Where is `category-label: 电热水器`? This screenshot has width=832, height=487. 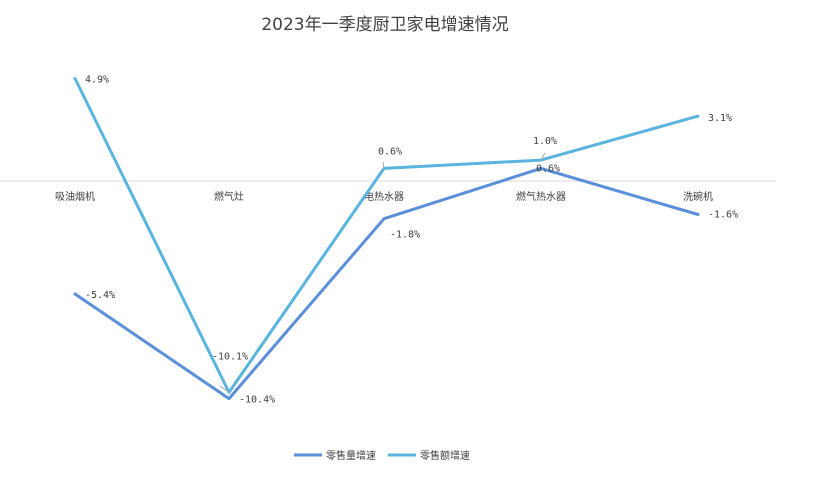 category-label: 电热水器 is located at coordinates (384, 196).